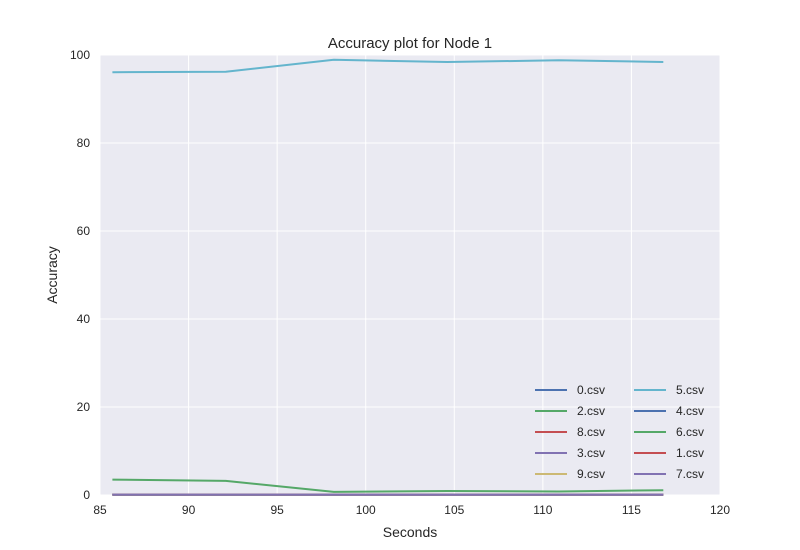 This screenshot has width=800, height=550. Describe the element at coordinates (591, 390) in the screenshot. I see `legend-label: 0.csv` at that location.